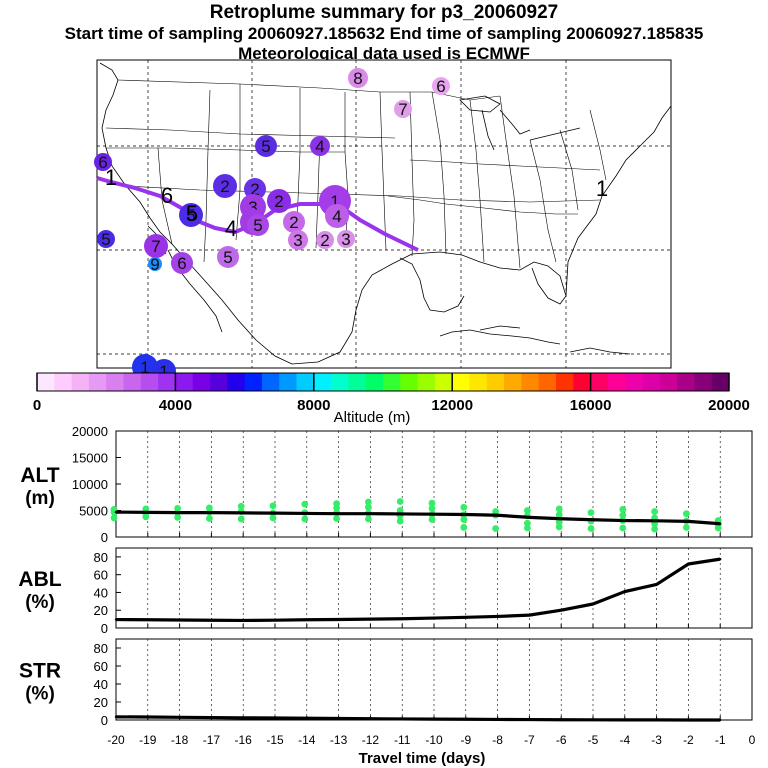 The image size is (768, 768). What do you see at coordinates (93, 511) in the screenshot?
I see `y-tick-label: 5000` at bounding box center [93, 511].